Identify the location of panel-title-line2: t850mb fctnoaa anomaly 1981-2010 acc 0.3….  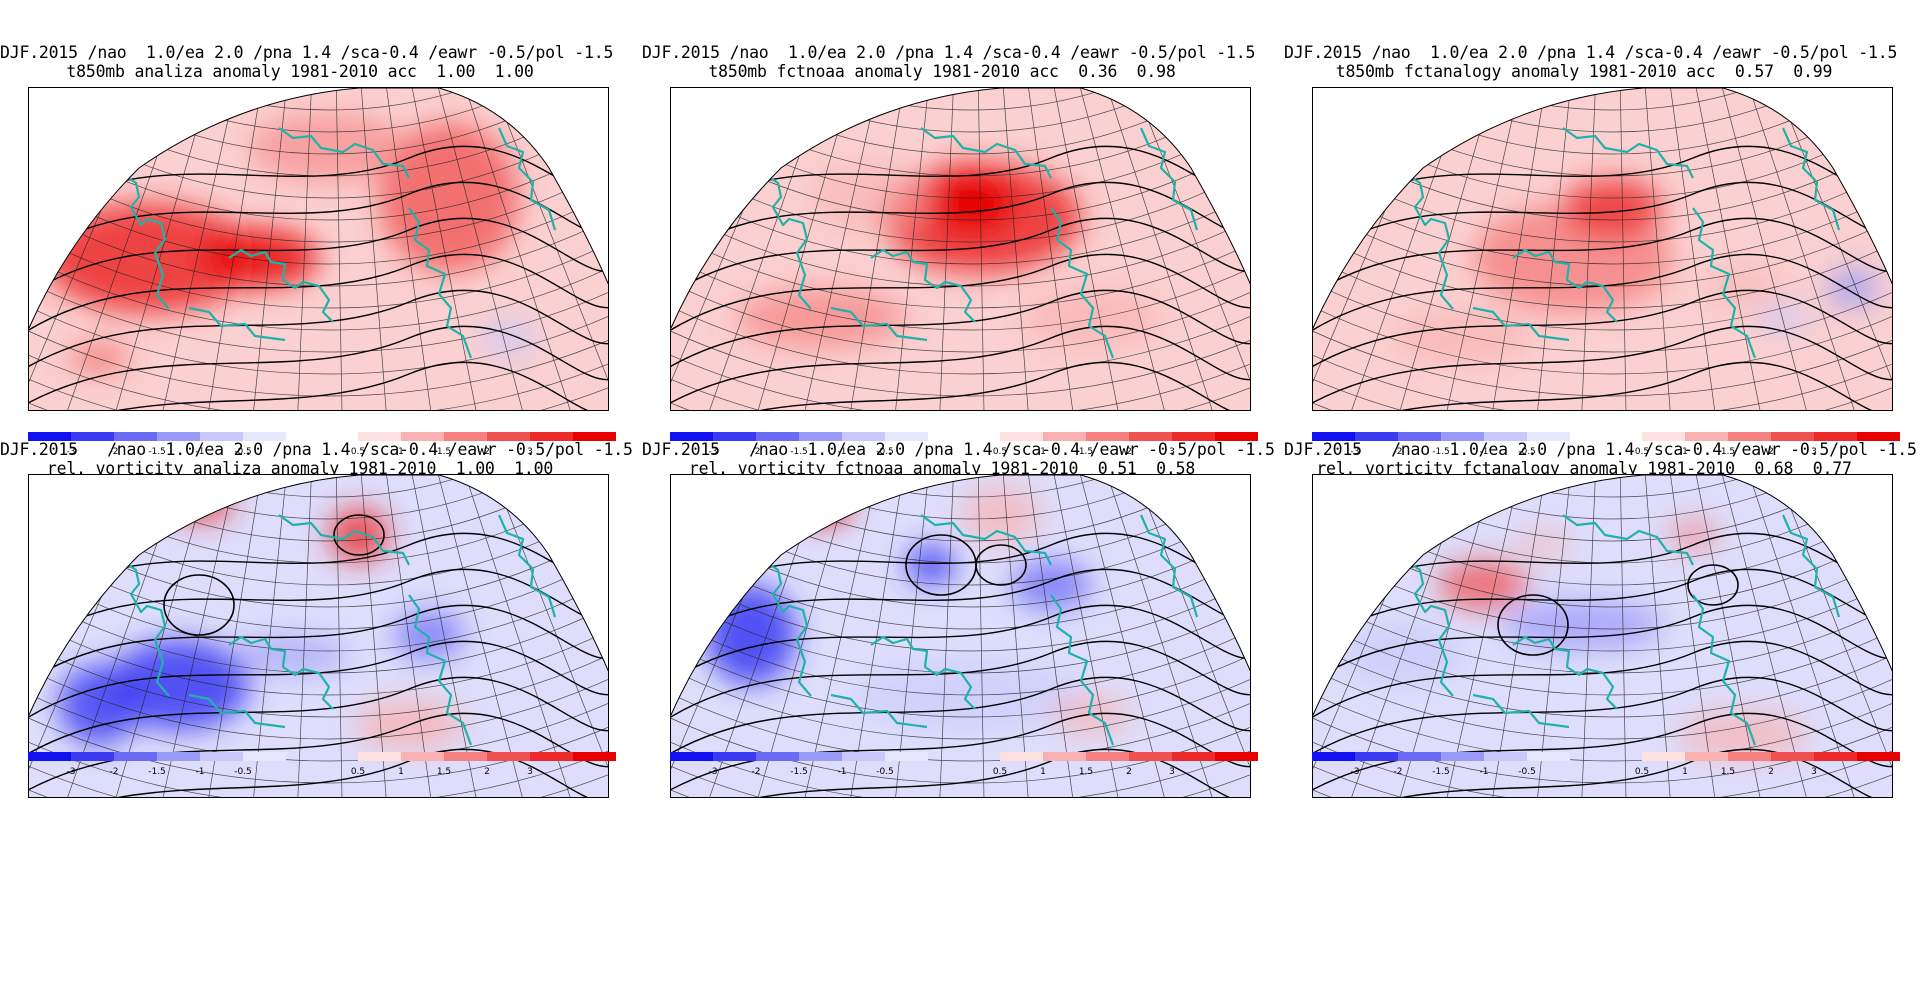
(942, 71).